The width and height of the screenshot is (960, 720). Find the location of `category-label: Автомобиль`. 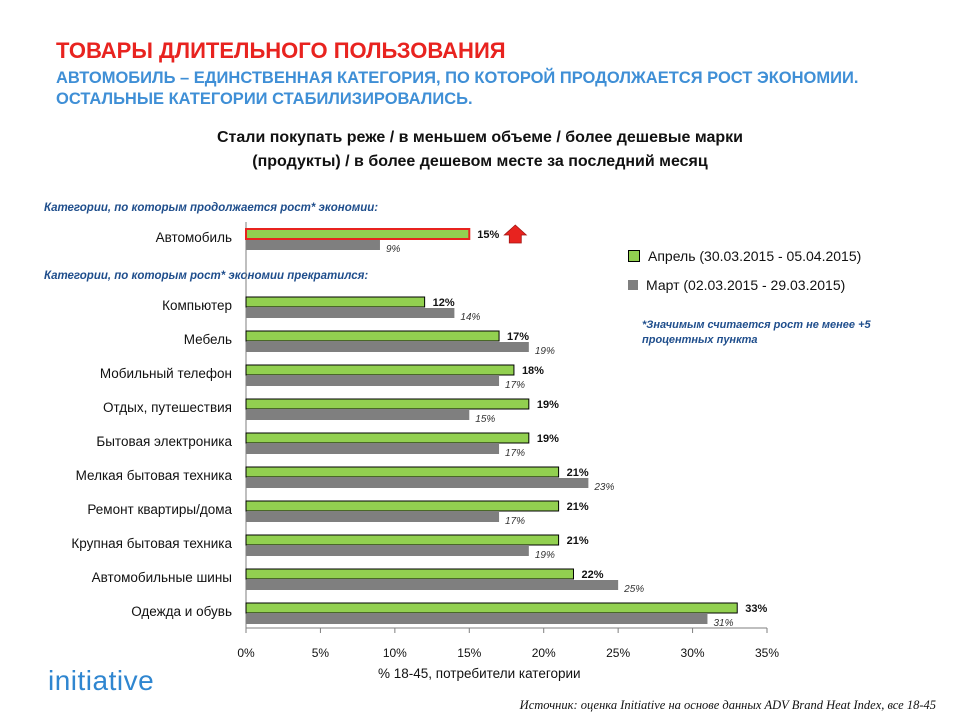

category-label: Автомобиль is located at coordinates (193, 237).